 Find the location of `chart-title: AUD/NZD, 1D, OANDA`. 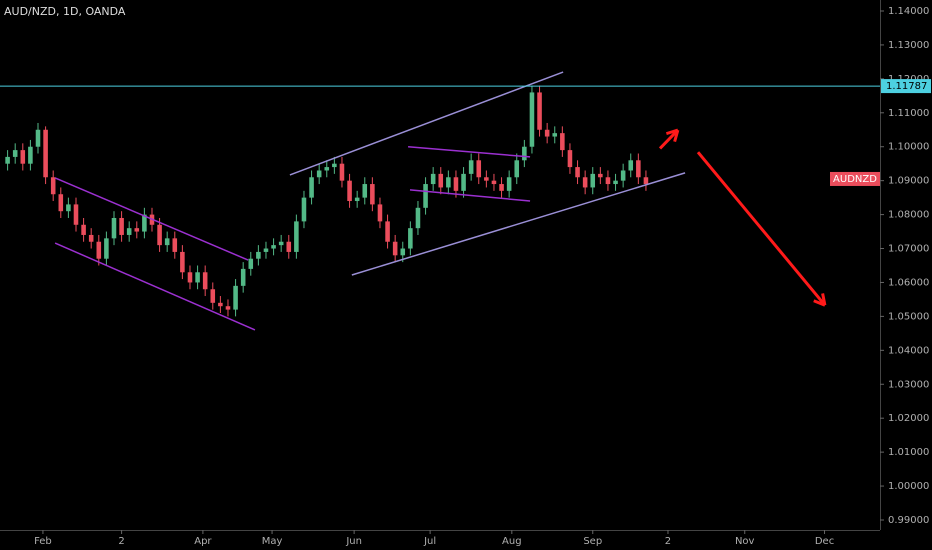

chart-title: AUD/NZD, 1D, OANDA is located at coordinates (65, 11).